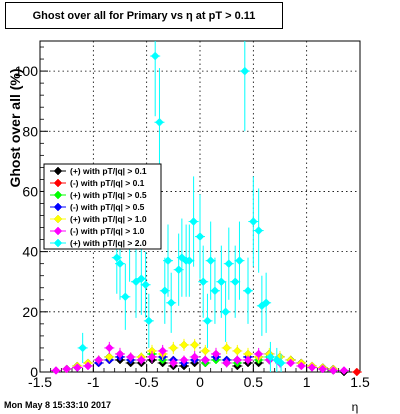 This screenshot has height=414, width=400. I want to click on footer-timestamp: Mon May 8 15:33:10 2017, so click(58, 405).